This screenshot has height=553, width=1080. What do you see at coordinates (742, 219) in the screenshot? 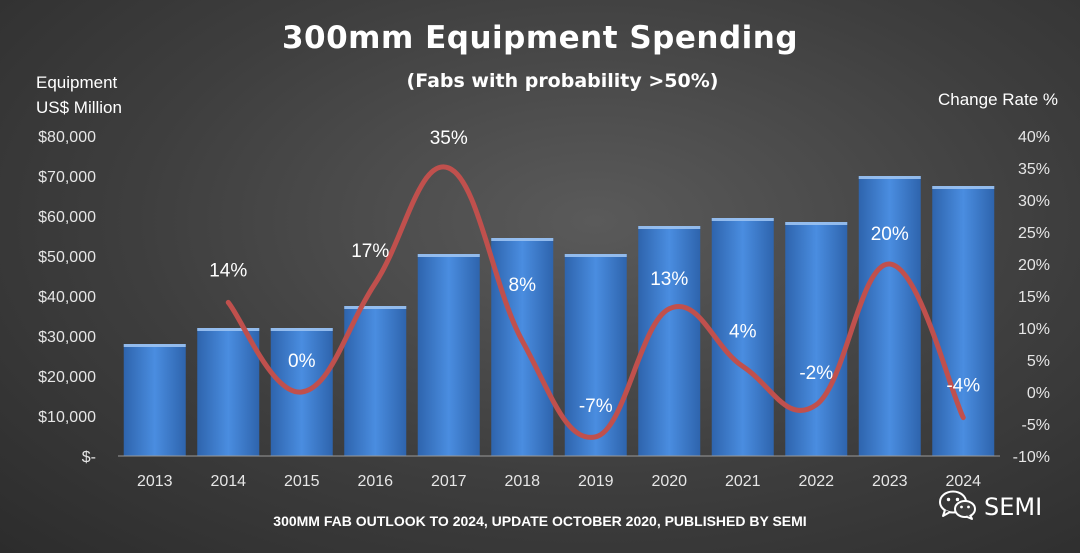
I see `bar-top-highlight-2021` at bounding box center [742, 219].